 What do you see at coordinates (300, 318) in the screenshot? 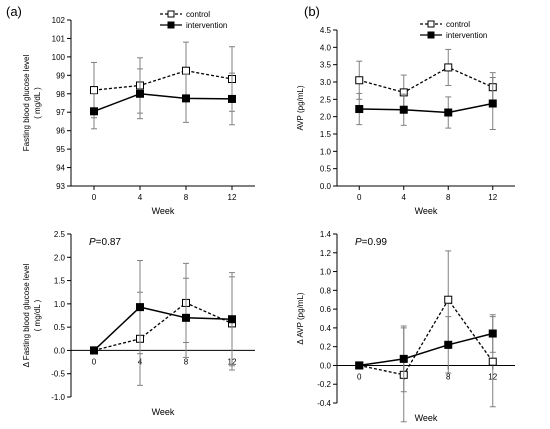
I see `y-axis-title: Δ AVP (pg/mL)` at bounding box center [300, 318].